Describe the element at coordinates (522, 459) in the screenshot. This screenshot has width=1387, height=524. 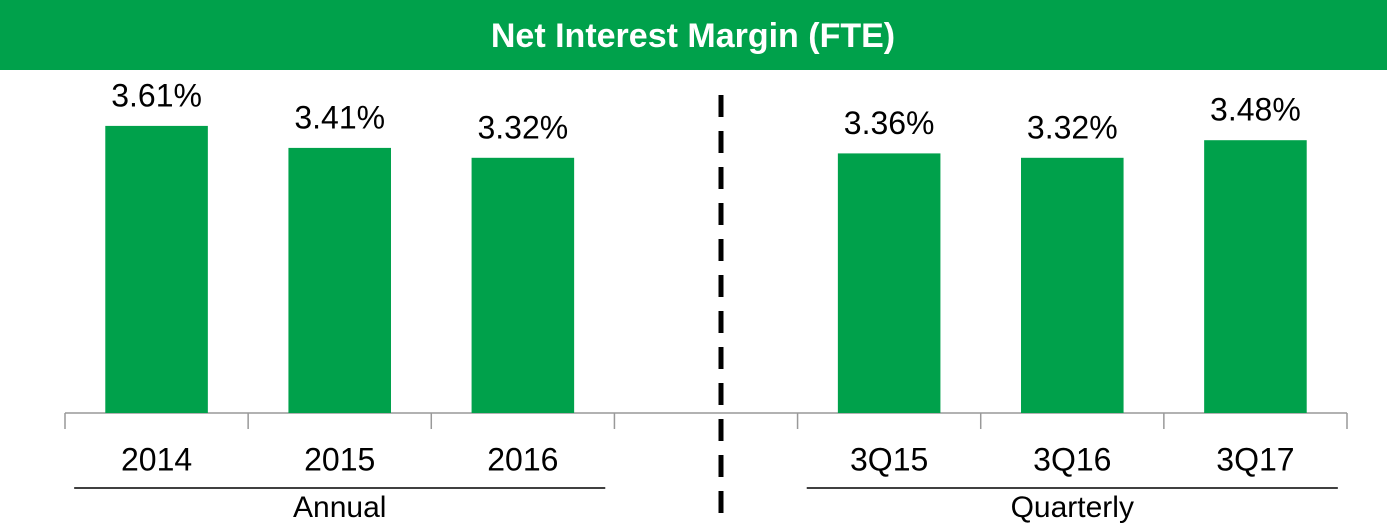
I see `x-tick-label: 2016` at that location.